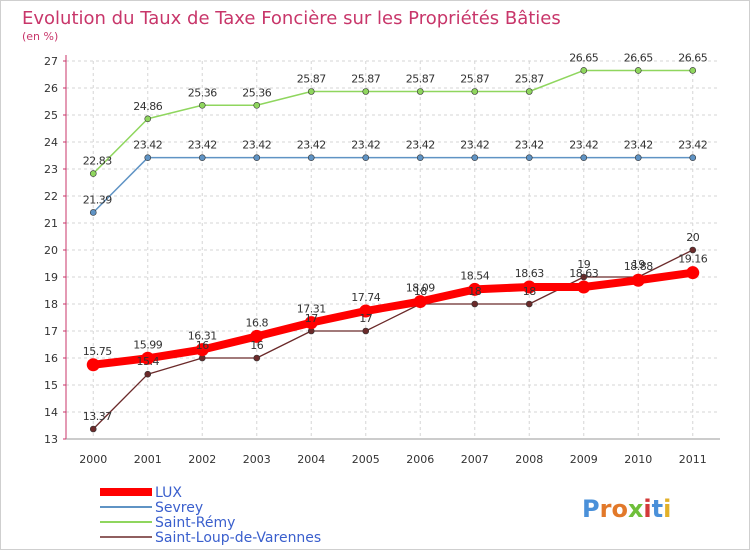 The image size is (750, 550). Describe the element at coordinates (257, 322) in the screenshot. I see `data-label: 16.8` at that location.